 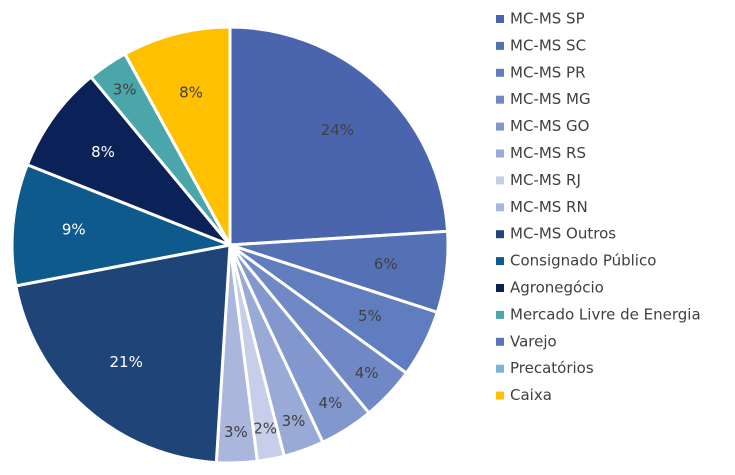 What do you see at coordinates (548, 72) in the screenshot?
I see `legend-label: MC-MS PR` at bounding box center [548, 72].